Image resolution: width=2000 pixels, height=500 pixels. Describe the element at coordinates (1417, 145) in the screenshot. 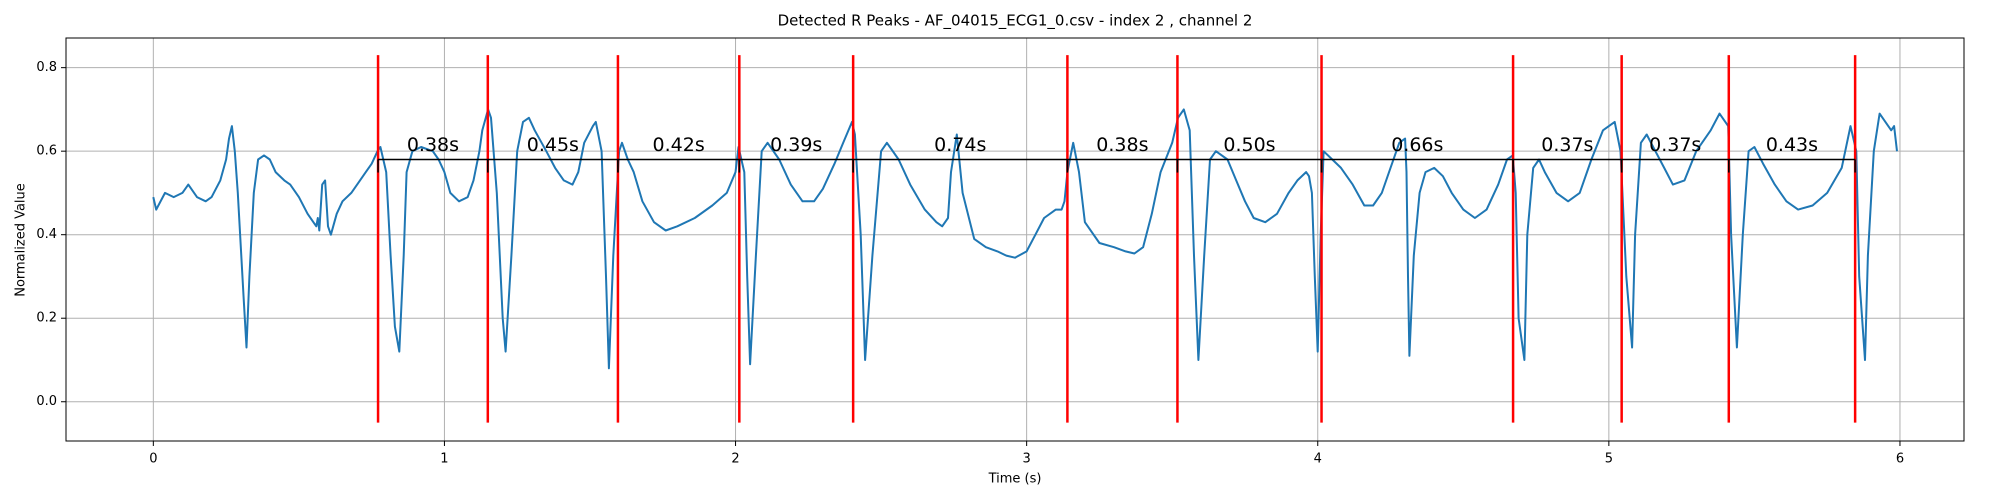

I see `interval-label: 0.66s` at that location.